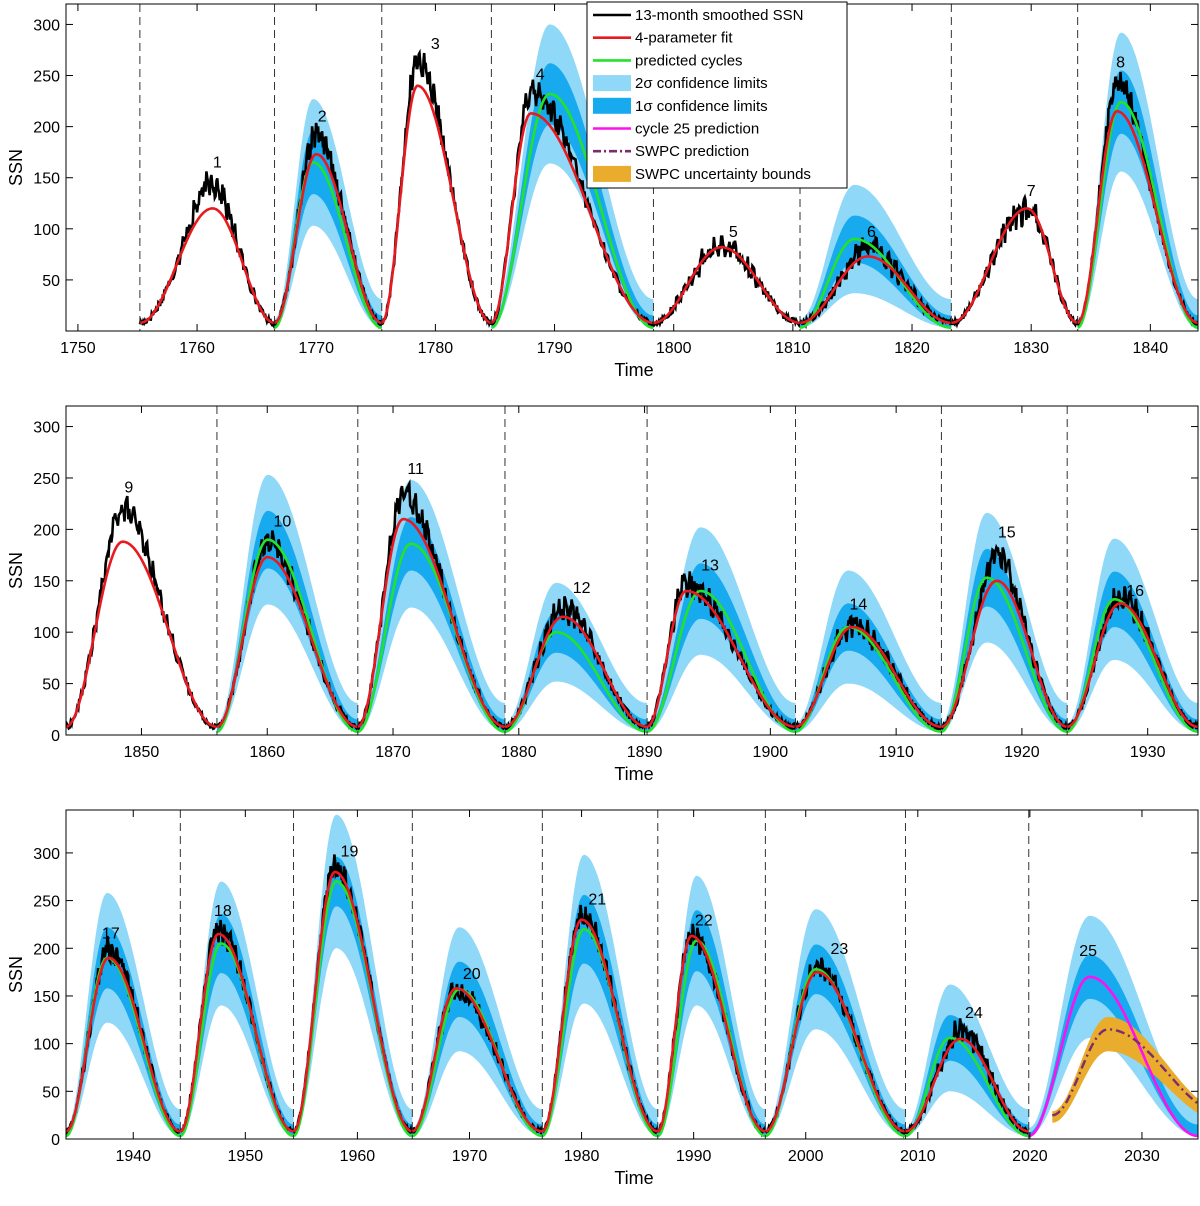  Describe the element at coordinates (51, 685) in the screenshot. I see `y-tick-label: 50` at that location.